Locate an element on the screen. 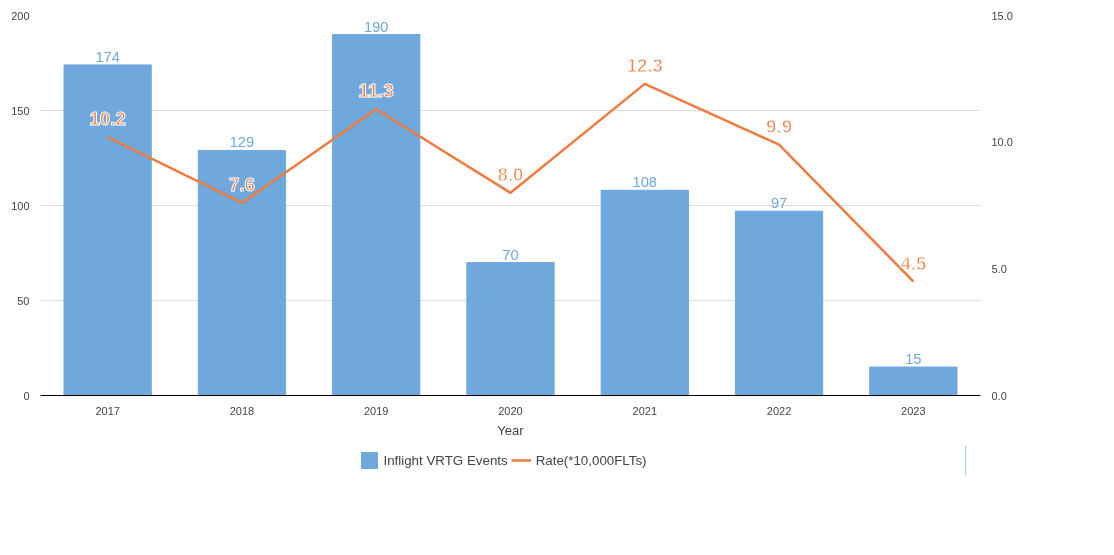 Image resolution: width=1114 pixels, height=555 pixels. data-label: 9.9 is located at coordinates (779, 126).